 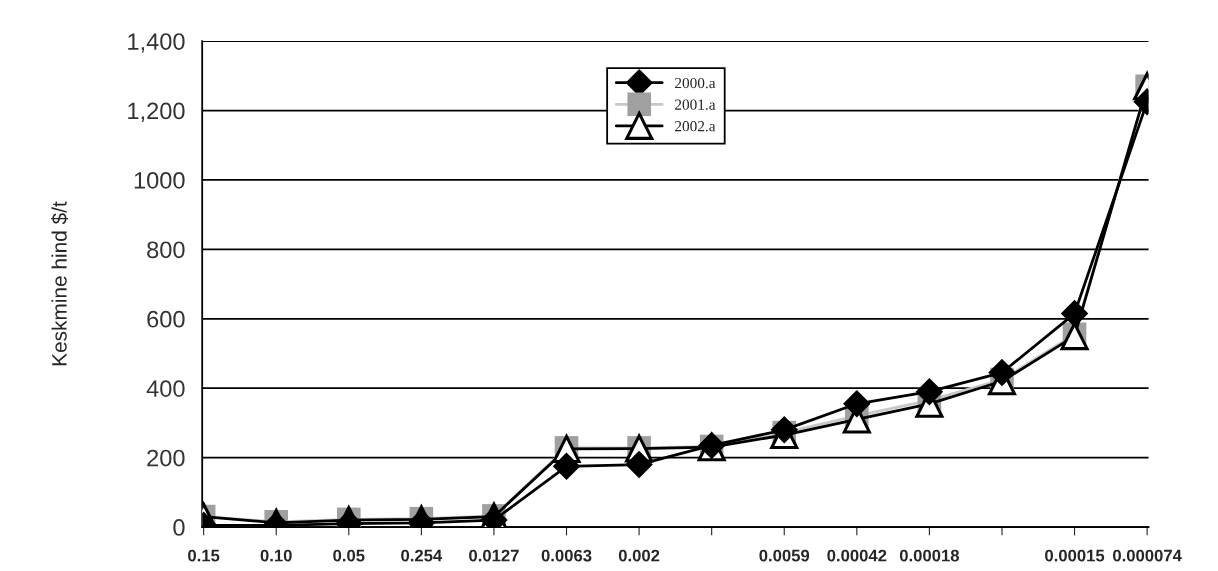 What do you see at coordinates (166, 458) in the screenshot?
I see `y-tick-label: 200` at bounding box center [166, 458].